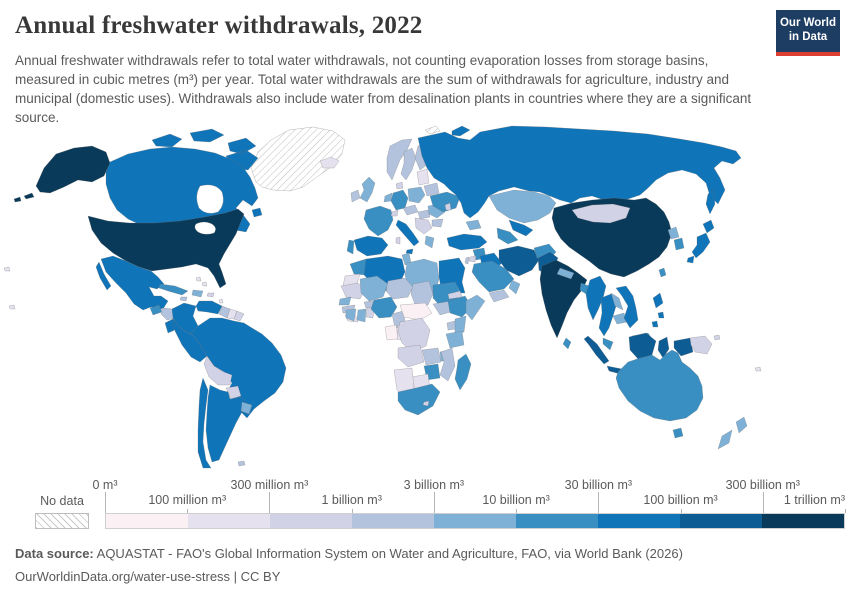  Describe the element at coordinates (378, 221) in the screenshot. I see `country-france` at that location.